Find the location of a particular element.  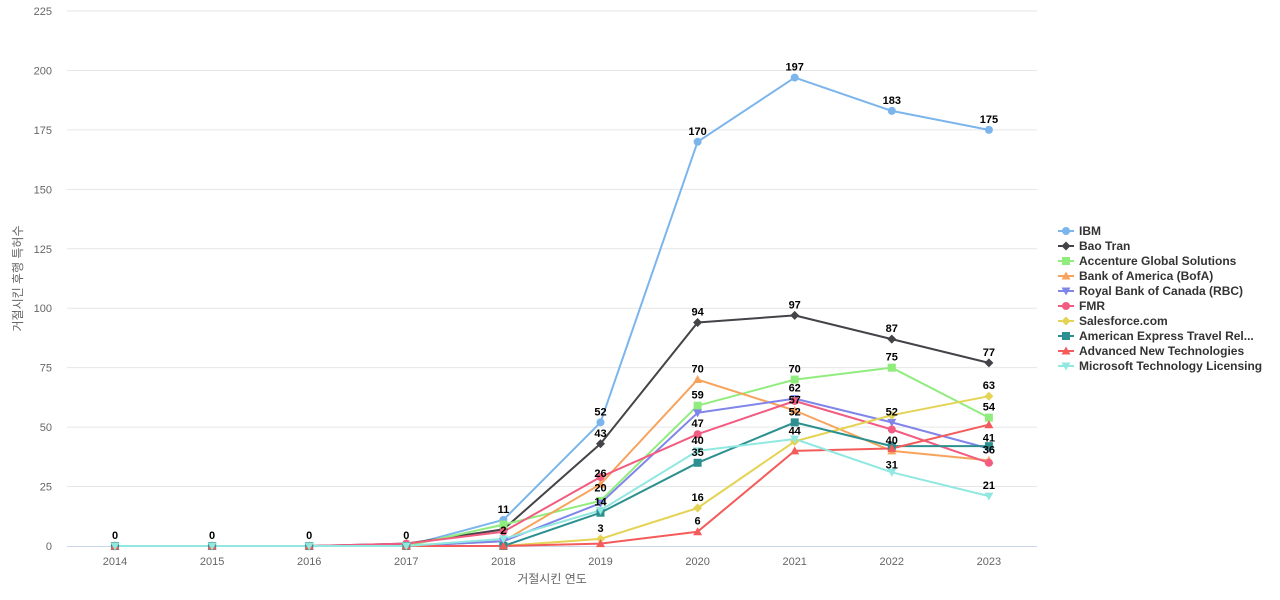

x-axis-title: 거절시킨 연도 is located at coordinates (552, 579).